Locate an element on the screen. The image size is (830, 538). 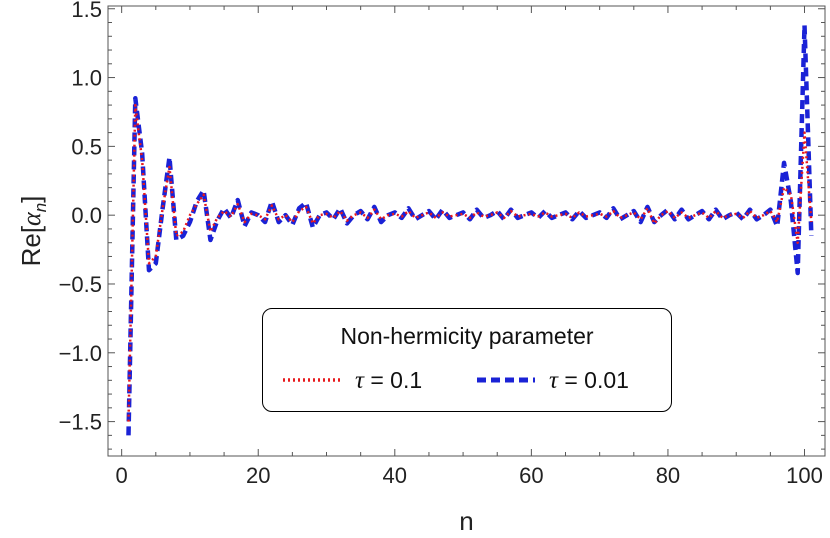
x-tick-label: 20 is located at coordinates (258, 475).